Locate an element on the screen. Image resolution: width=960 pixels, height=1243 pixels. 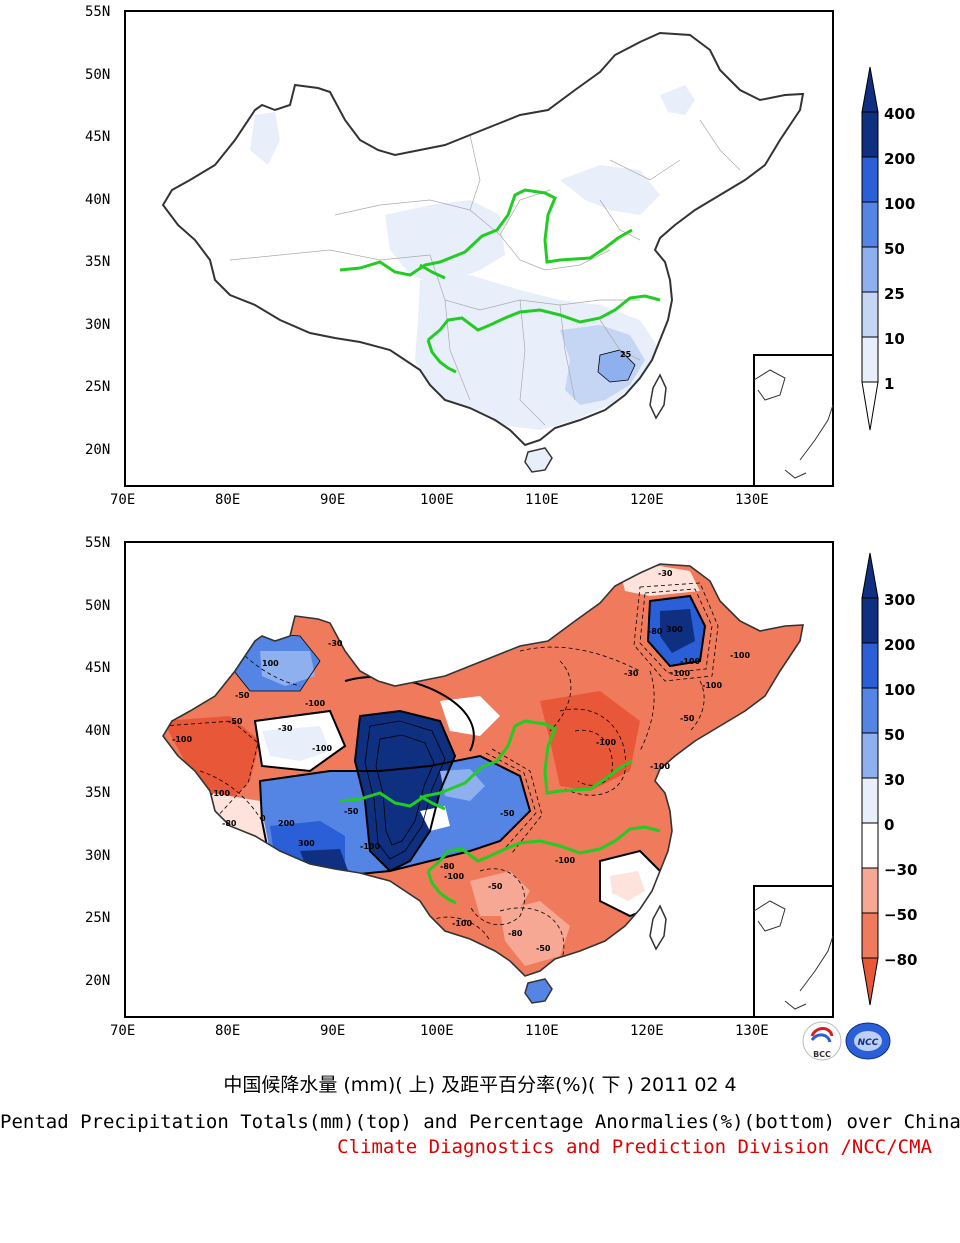
bottom-y-axis: 55N 50N 45N 40N 35N 30N 25N 20N is located at coordinates (97, 762).